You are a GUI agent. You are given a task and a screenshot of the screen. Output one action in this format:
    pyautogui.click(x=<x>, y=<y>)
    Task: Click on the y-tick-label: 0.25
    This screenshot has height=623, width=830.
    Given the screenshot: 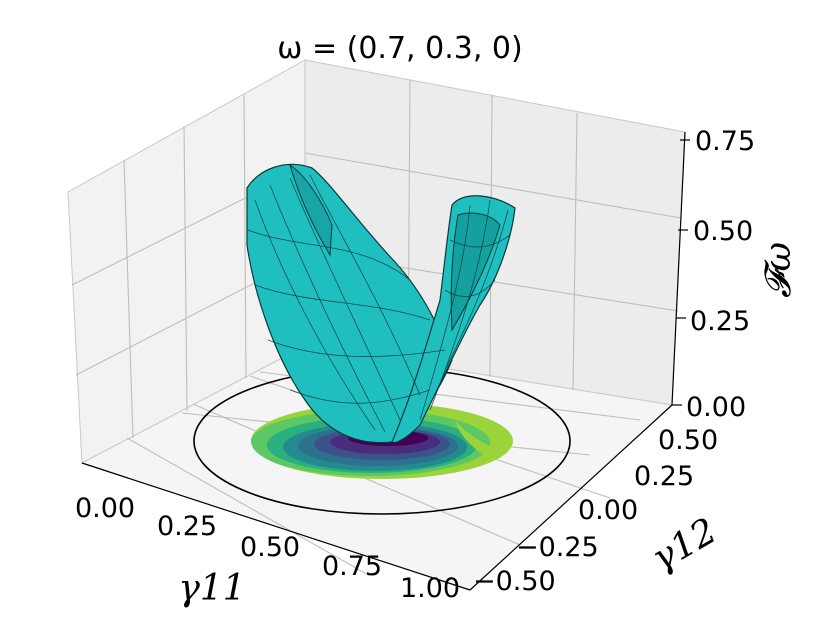 What is the action you would take?
    pyautogui.click(x=664, y=476)
    